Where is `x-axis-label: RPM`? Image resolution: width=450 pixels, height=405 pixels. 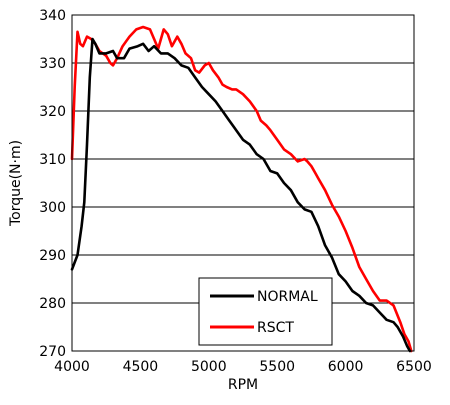 x-axis-label: RPM is located at coordinates (243, 385).